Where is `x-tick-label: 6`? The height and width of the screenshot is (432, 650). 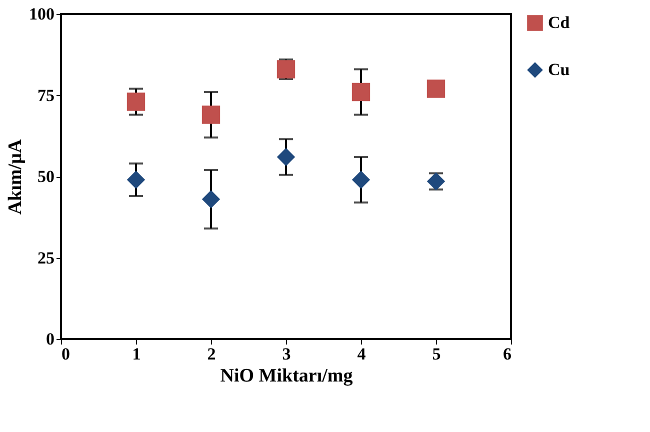 x-tick-label: 6 is located at coordinates (507, 354).